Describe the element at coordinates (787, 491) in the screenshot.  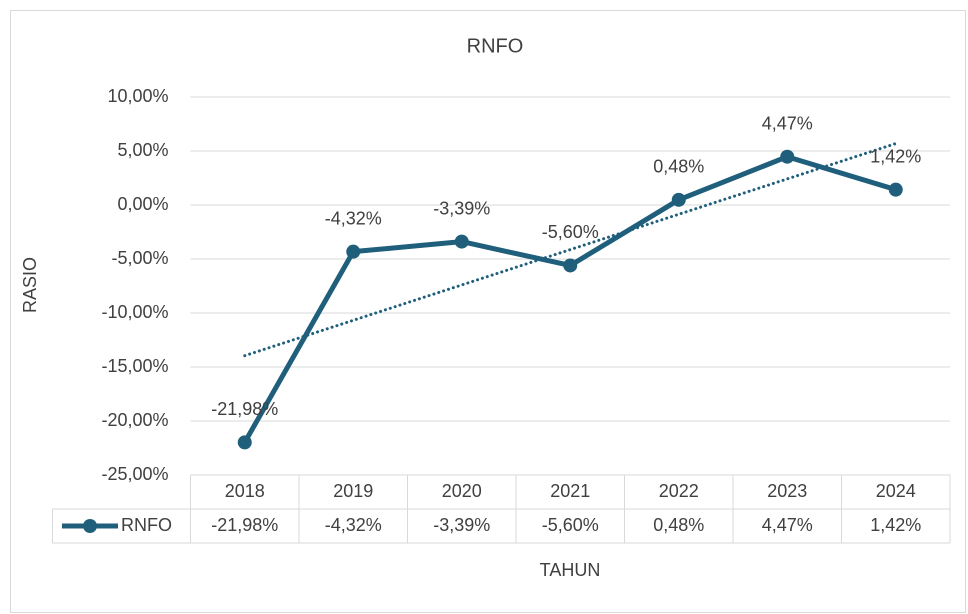
I see `x-tick-label: 2023` at that location.